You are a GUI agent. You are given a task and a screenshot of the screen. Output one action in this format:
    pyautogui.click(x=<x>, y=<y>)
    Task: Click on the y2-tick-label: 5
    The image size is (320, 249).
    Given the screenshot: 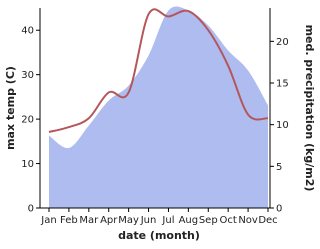 What is the action you would take?
    pyautogui.click(x=279, y=167)
    